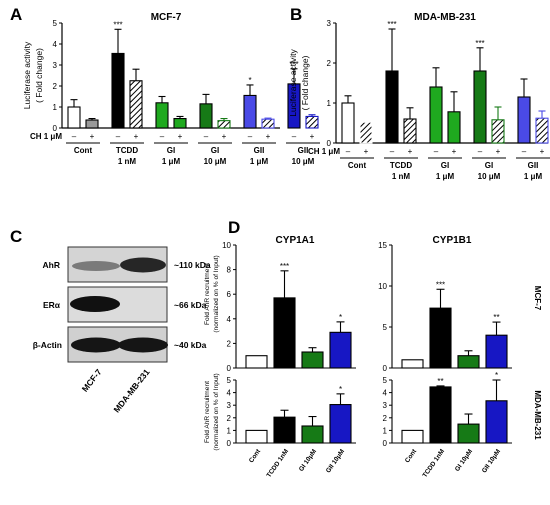 This screenshot has width=550, height=505. Describe the element at coordinates (226, 245) in the screenshot. I see `y-tick-label: 10` at that location.